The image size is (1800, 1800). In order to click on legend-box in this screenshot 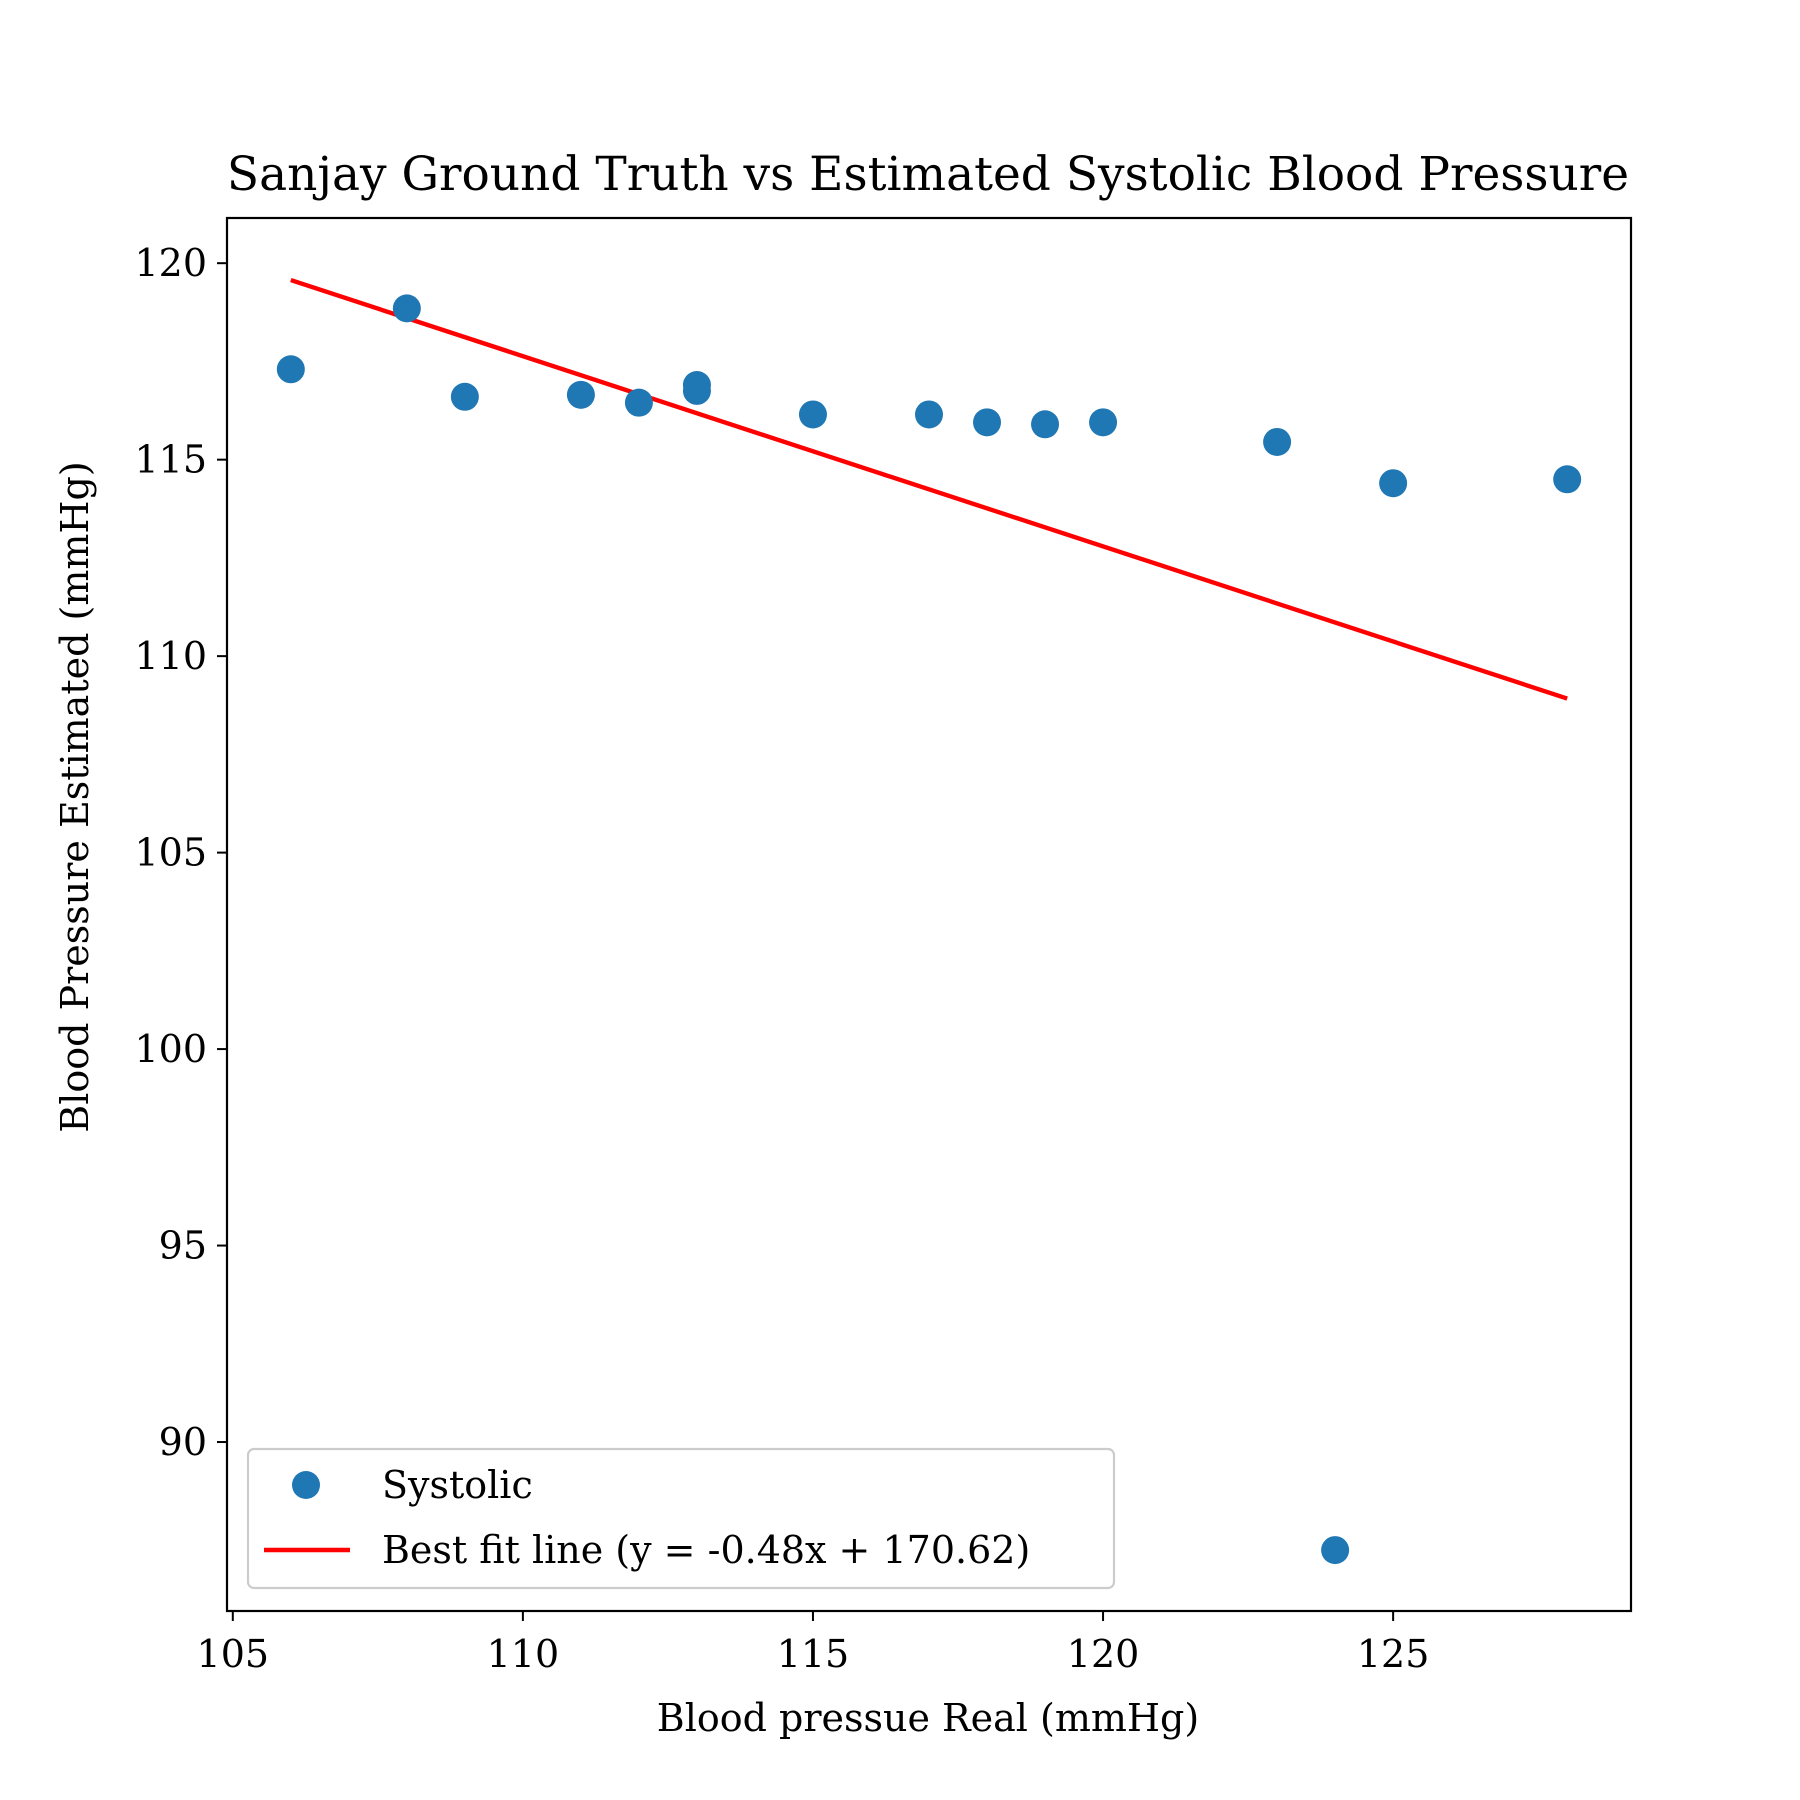, I will do `click(681, 1518)`.